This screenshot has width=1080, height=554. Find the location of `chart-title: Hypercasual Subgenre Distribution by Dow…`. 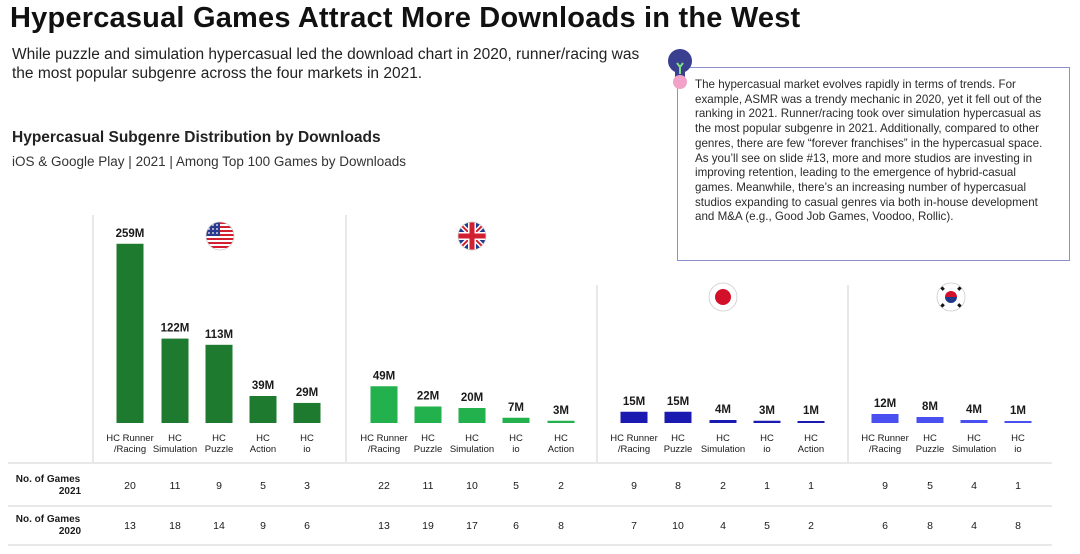

chart-title: Hypercasual Subgenre Distribution by Dow… is located at coordinates (196, 137).